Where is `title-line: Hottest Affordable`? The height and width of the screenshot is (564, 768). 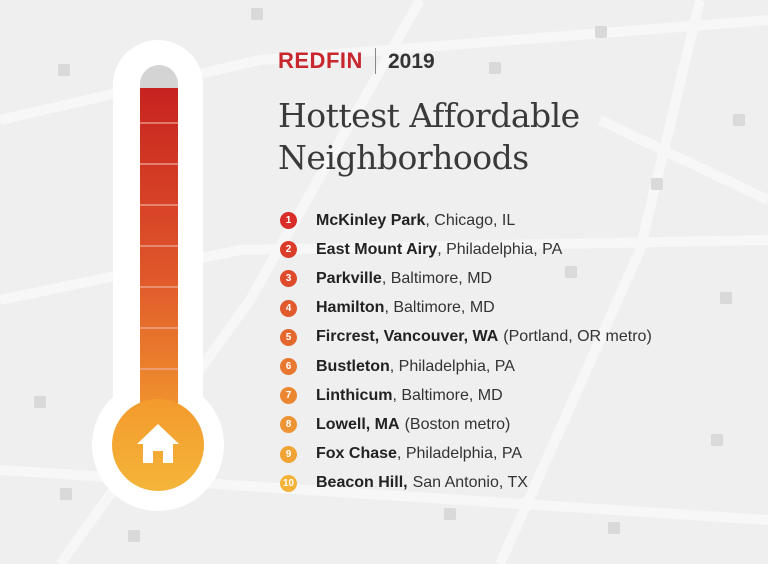
title-line: Hottest Affordable is located at coordinates (429, 115).